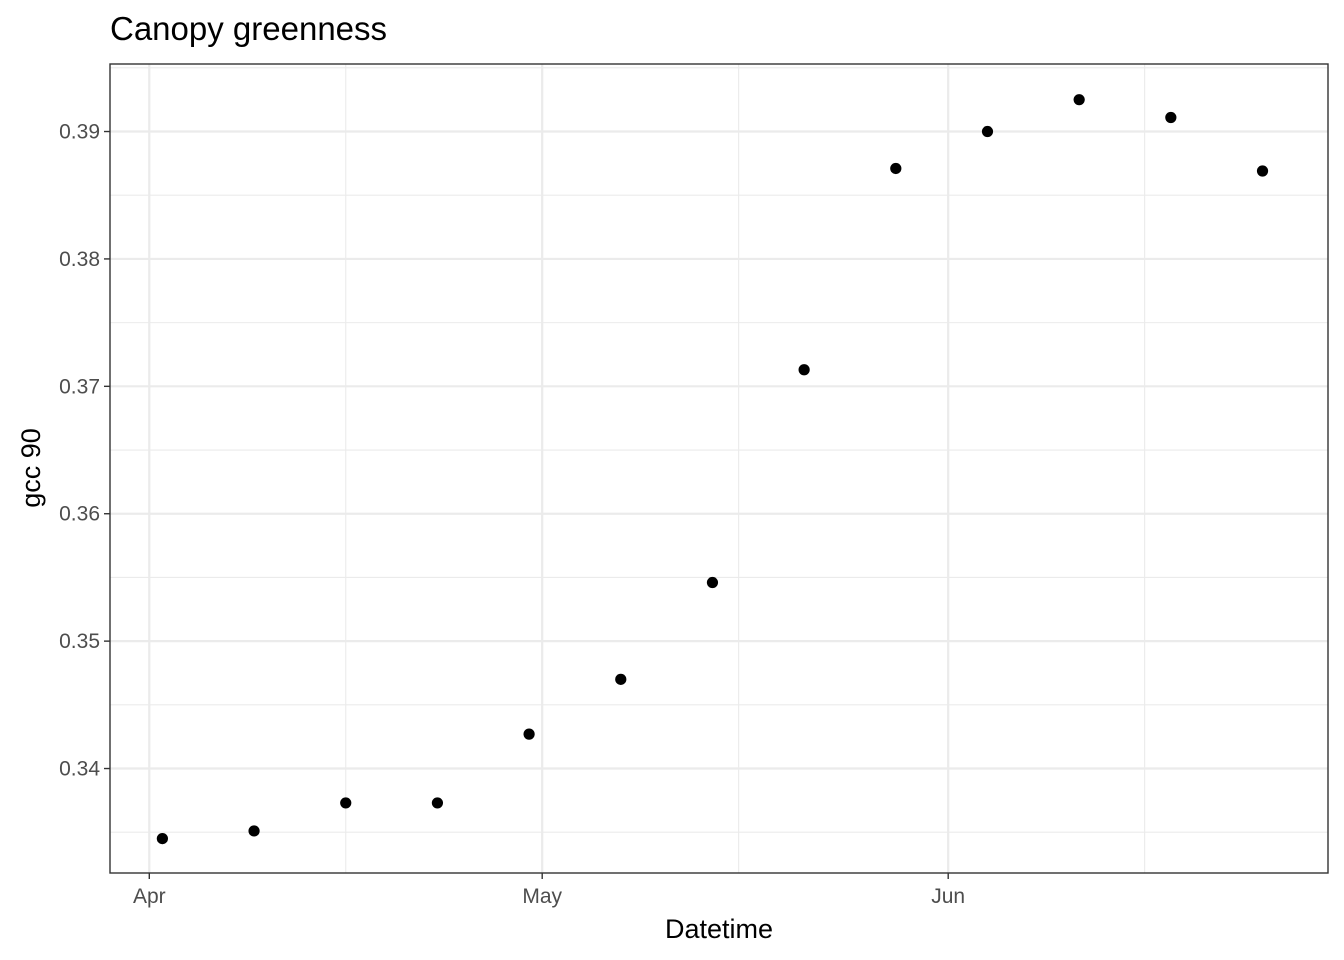  What do you see at coordinates (79, 641) in the screenshot?
I see `y-tick-label: 0.35` at bounding box center [79, 641].